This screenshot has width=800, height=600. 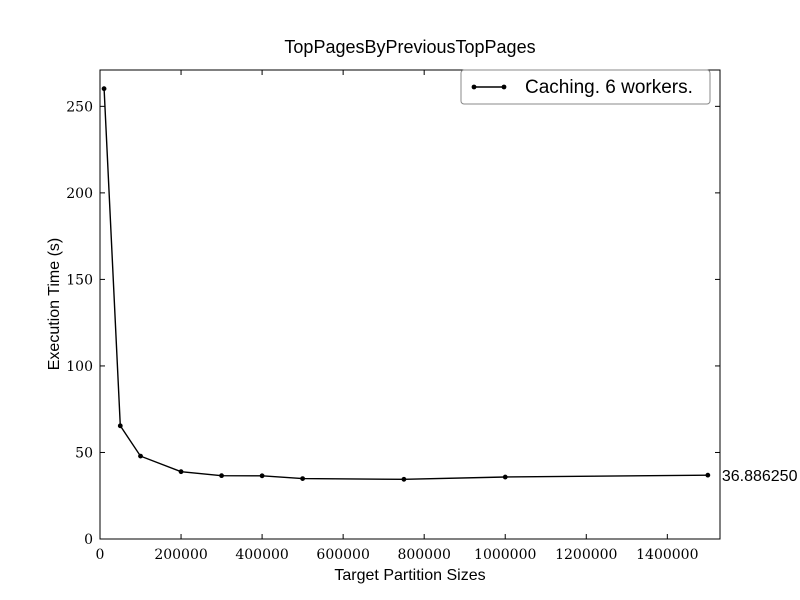 What do you see at coordinates (667, 555) in the screenshot?
I see `x-tick-label: 1400000` at bounding box center [667, 555].